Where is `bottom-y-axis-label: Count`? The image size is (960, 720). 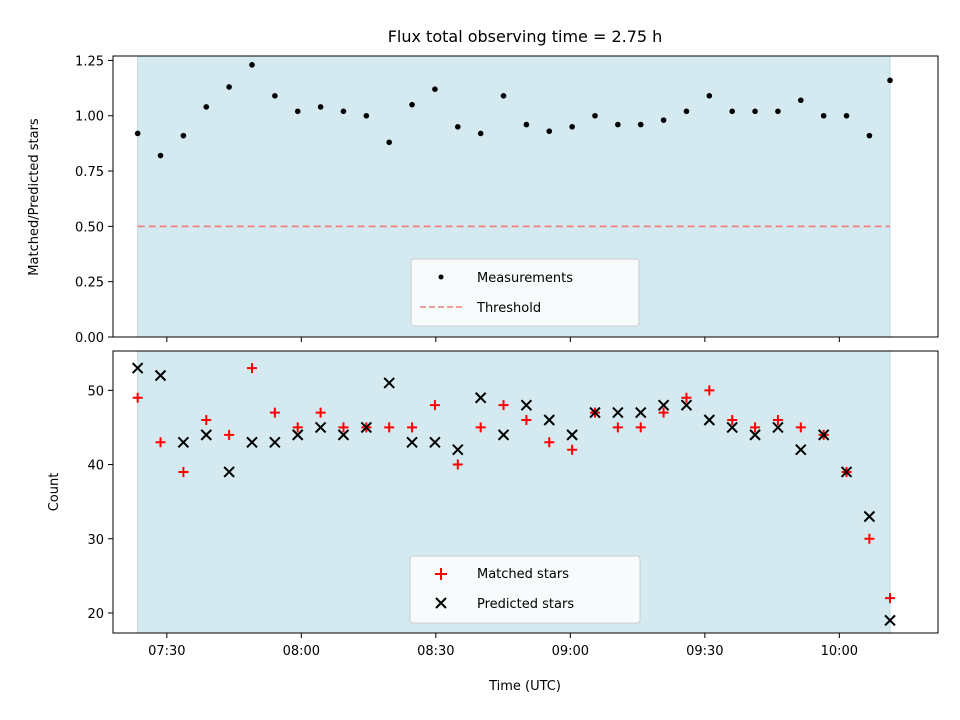 bottom-y-axis-label: Count is located at coordinates (54, 492).